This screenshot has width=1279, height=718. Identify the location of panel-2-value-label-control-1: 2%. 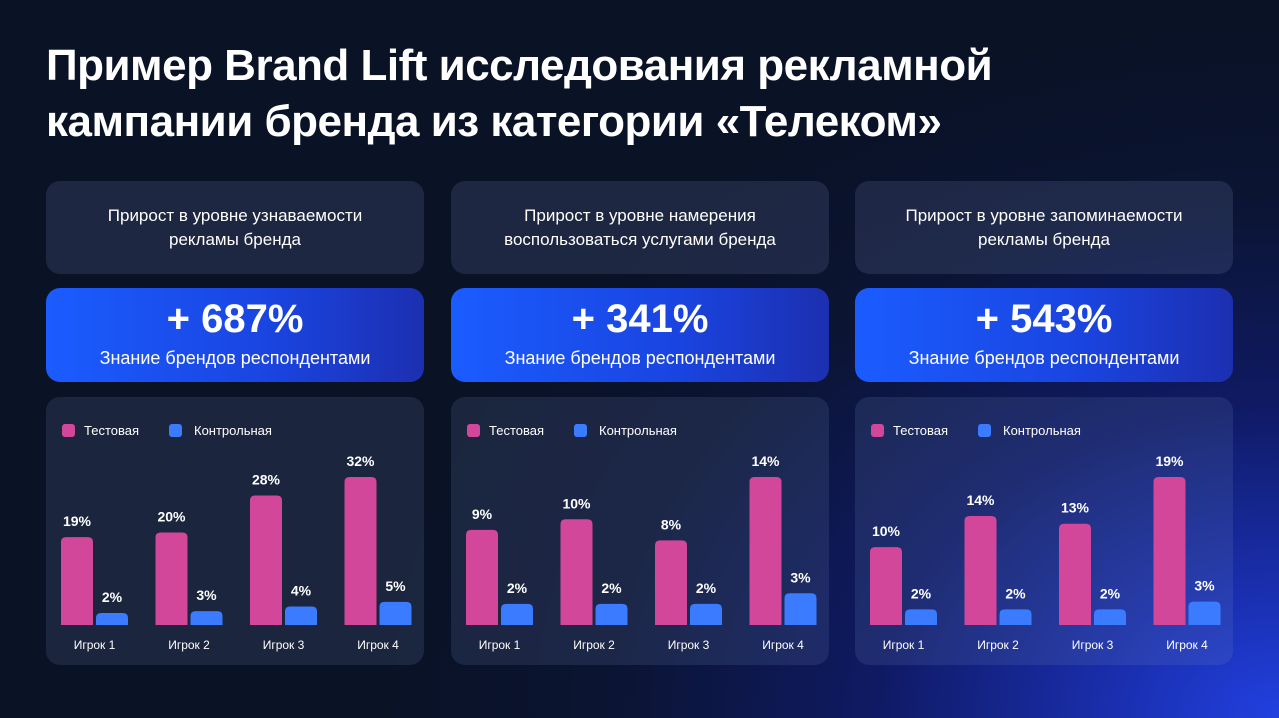
(517, 588).